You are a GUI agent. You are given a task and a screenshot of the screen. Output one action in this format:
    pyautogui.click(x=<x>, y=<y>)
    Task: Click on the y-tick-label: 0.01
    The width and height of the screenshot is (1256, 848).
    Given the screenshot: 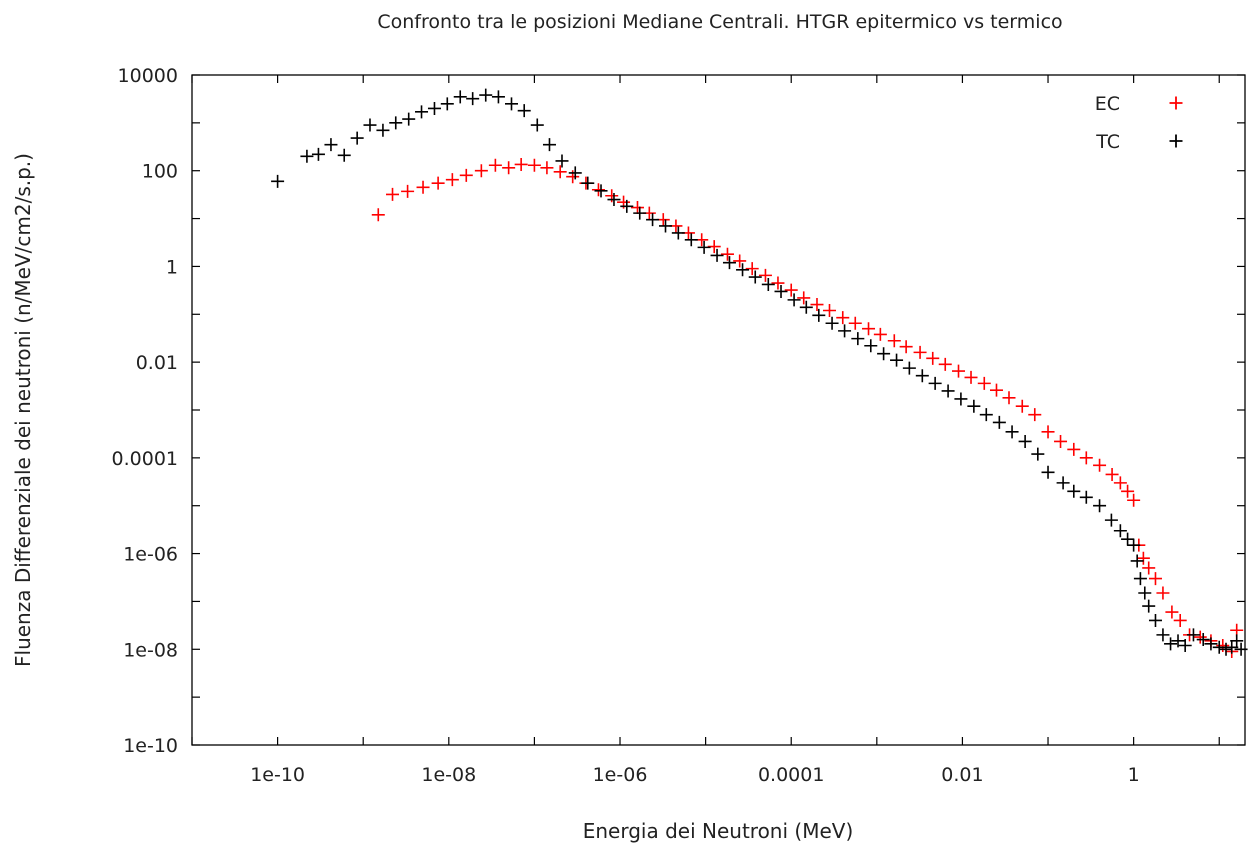 What is the action you would take?
    pyautogui.click(x=157, y=363)
    